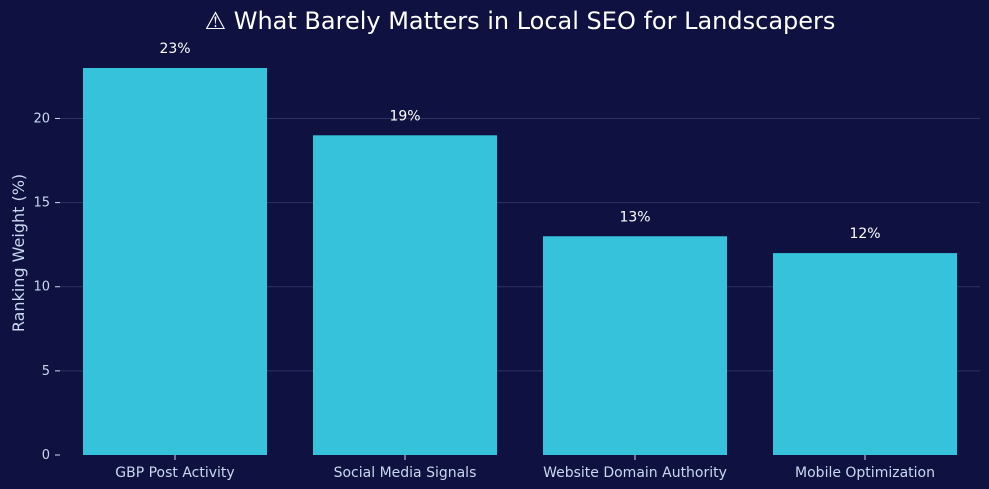  What do you see at coordinates (46, 371) in the screenshot?
I see `y-tick-label: 5` at bounding box center [46, 371].